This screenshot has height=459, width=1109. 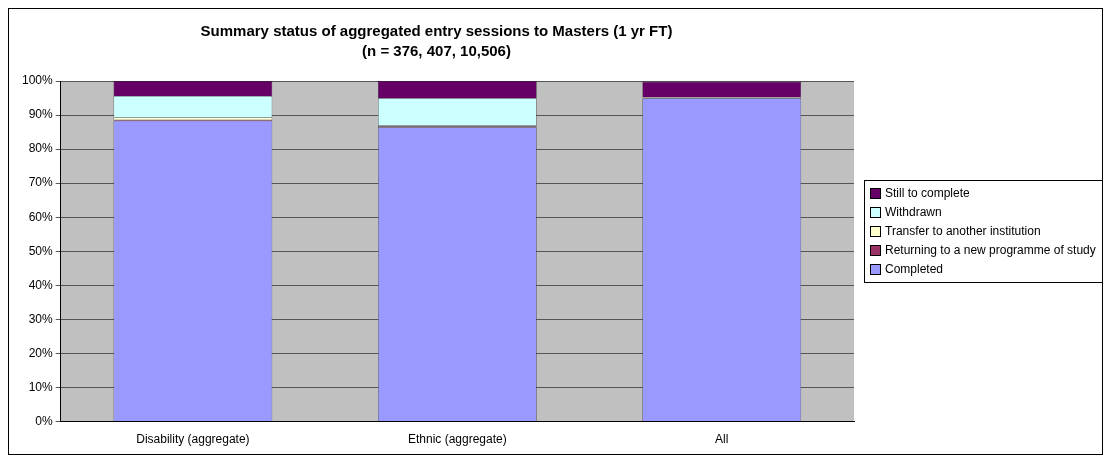 What do you see at coordinates (436, 31) in the screenshot?
I see `chart-title: Summary status of aggregated entry sessions to Masters (1 yr FT)` at bounding box center [436, 31].